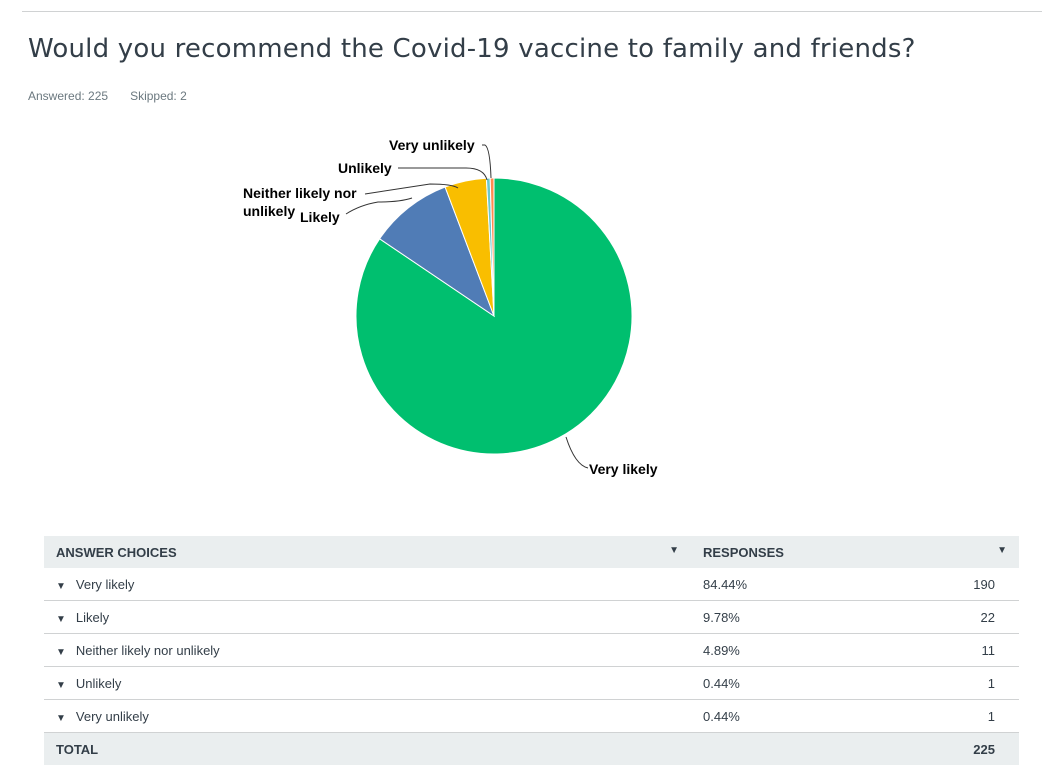 The height and width of the screenshot is (774, 1042). I want to click on table-row: ▼ Unlikely 0.44% 1, so click(531, 683).